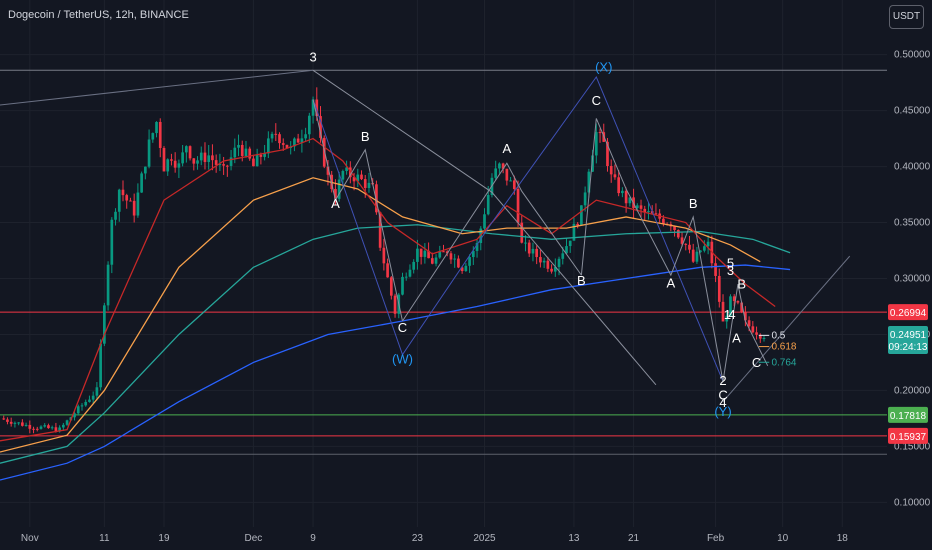  What do you see at coordinates (722, 380) in the screenshot?
I see `wave-label: 2` at bounding box center [722, 380].